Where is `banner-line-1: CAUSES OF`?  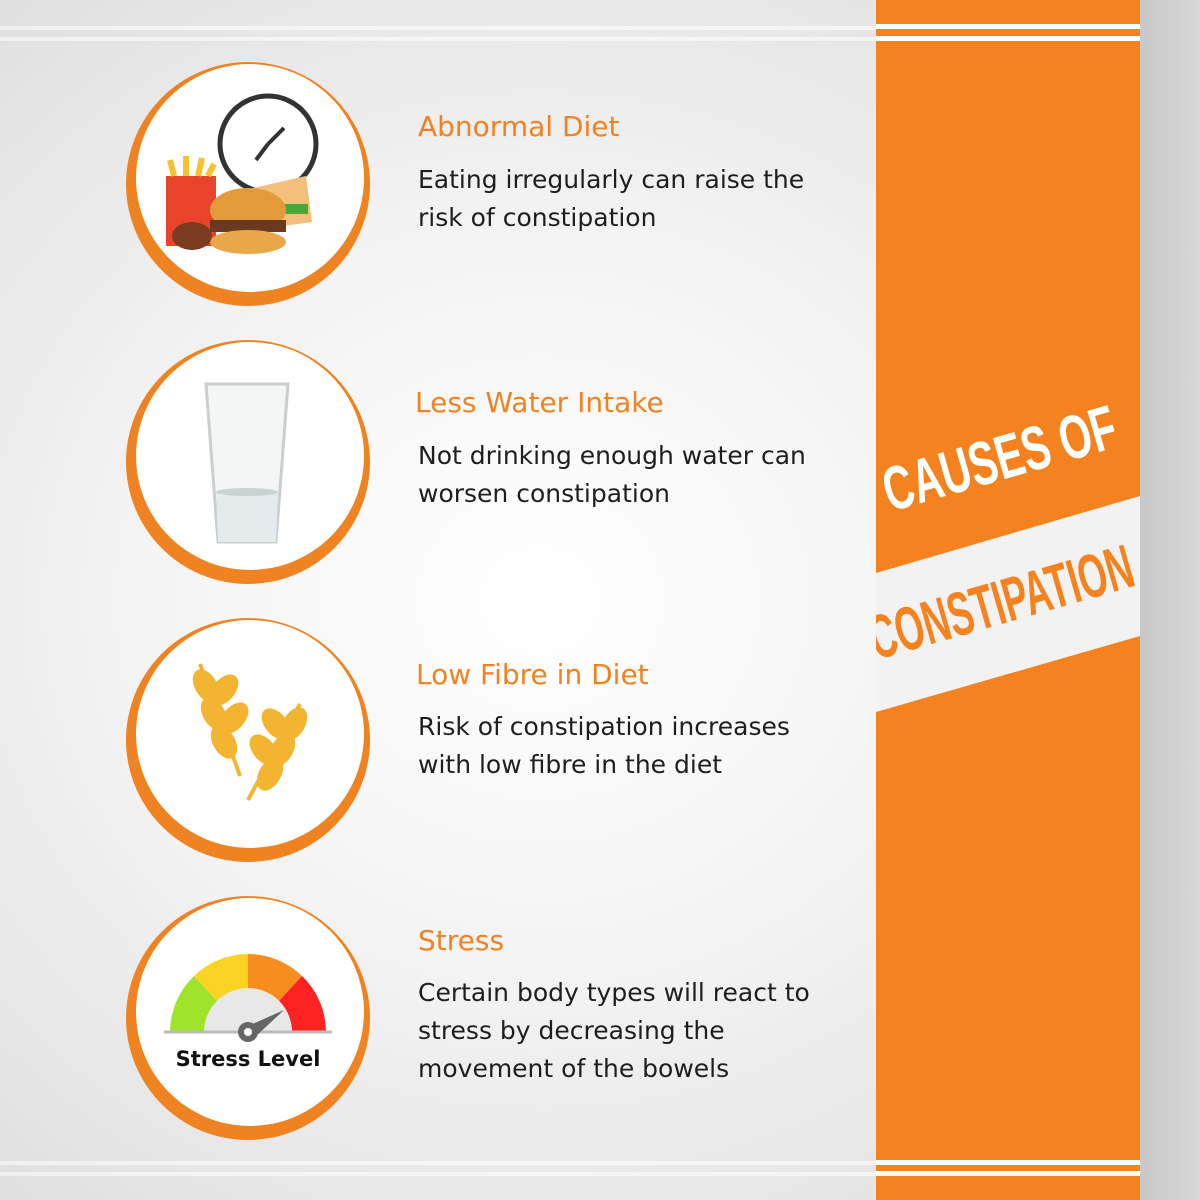
banner-line-1: CAUSES OF is located at coordinates (1000, 459).